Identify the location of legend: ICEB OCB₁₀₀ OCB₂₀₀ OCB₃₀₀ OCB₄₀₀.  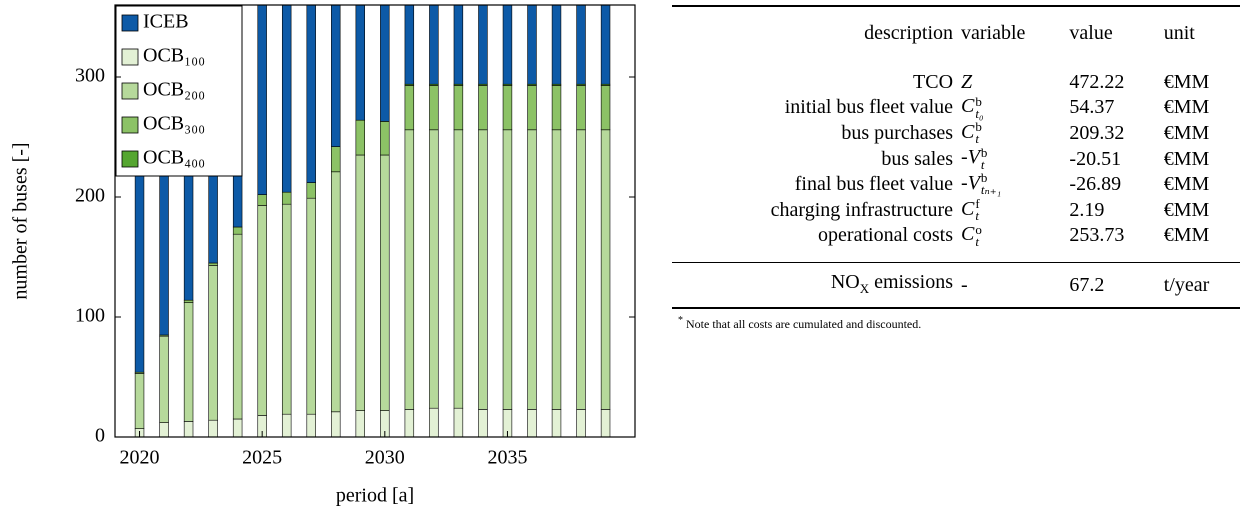
(179, 91).